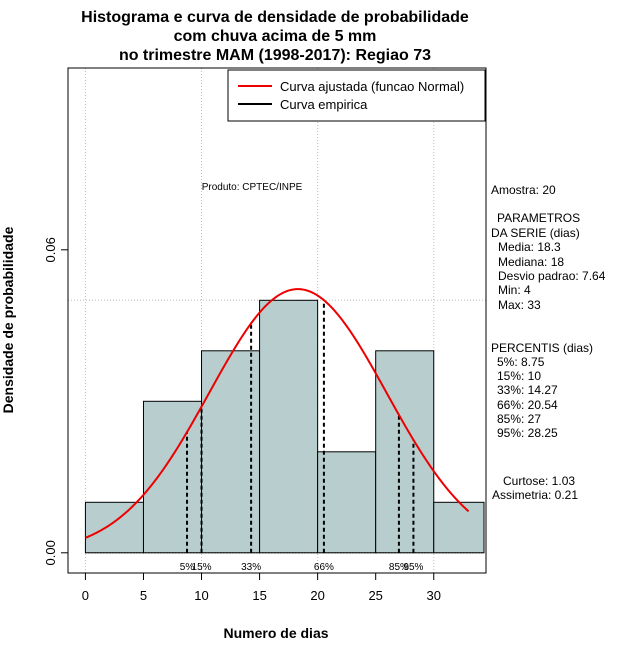 The width and height of the screenshot is (640, 660). I want to click on y-axis: 0.00 0.06, so click(56, 401).